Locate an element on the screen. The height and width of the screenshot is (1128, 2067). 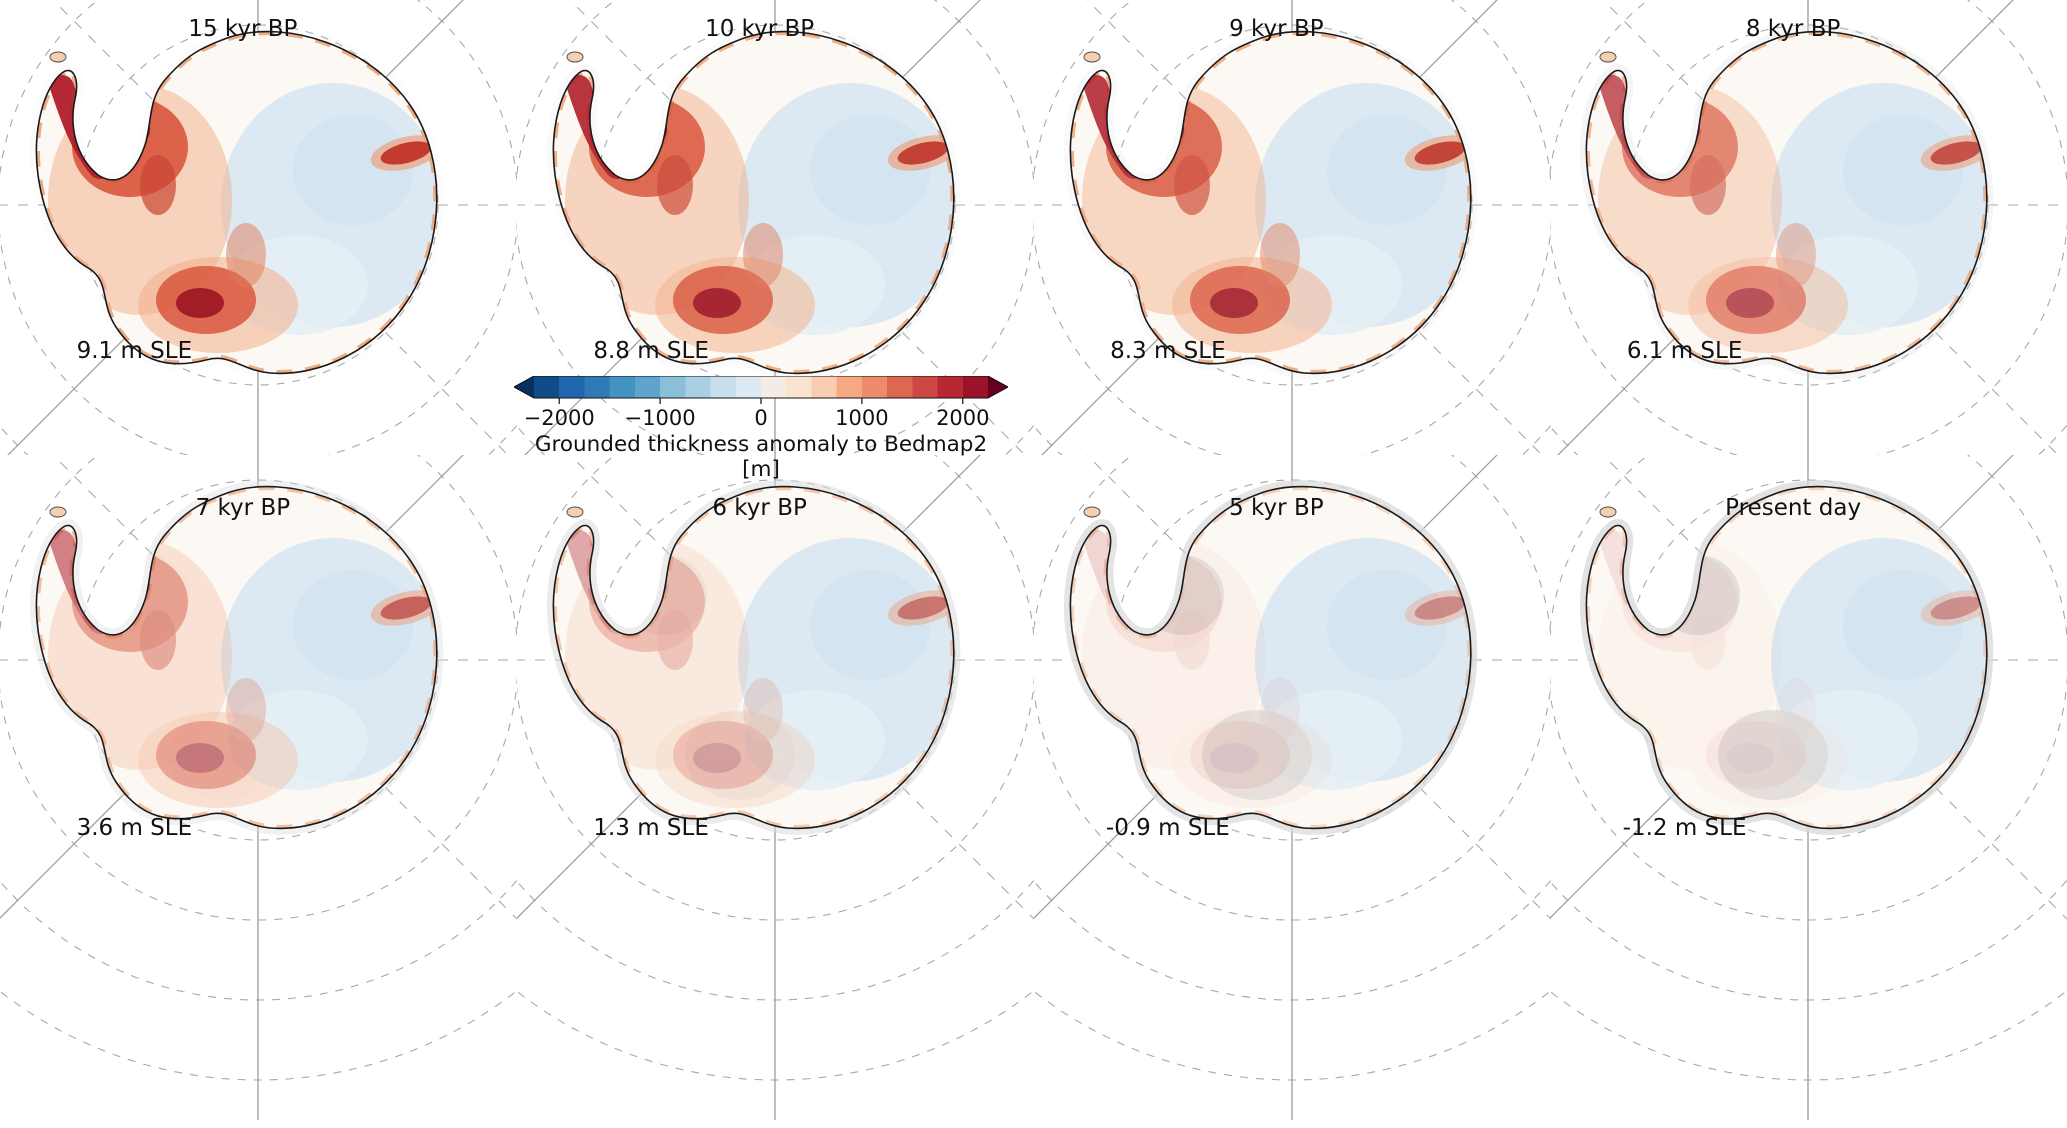
colorbar-ticks: −2000 −1000 0 1000 2000 is located at coordinates (761, 418).